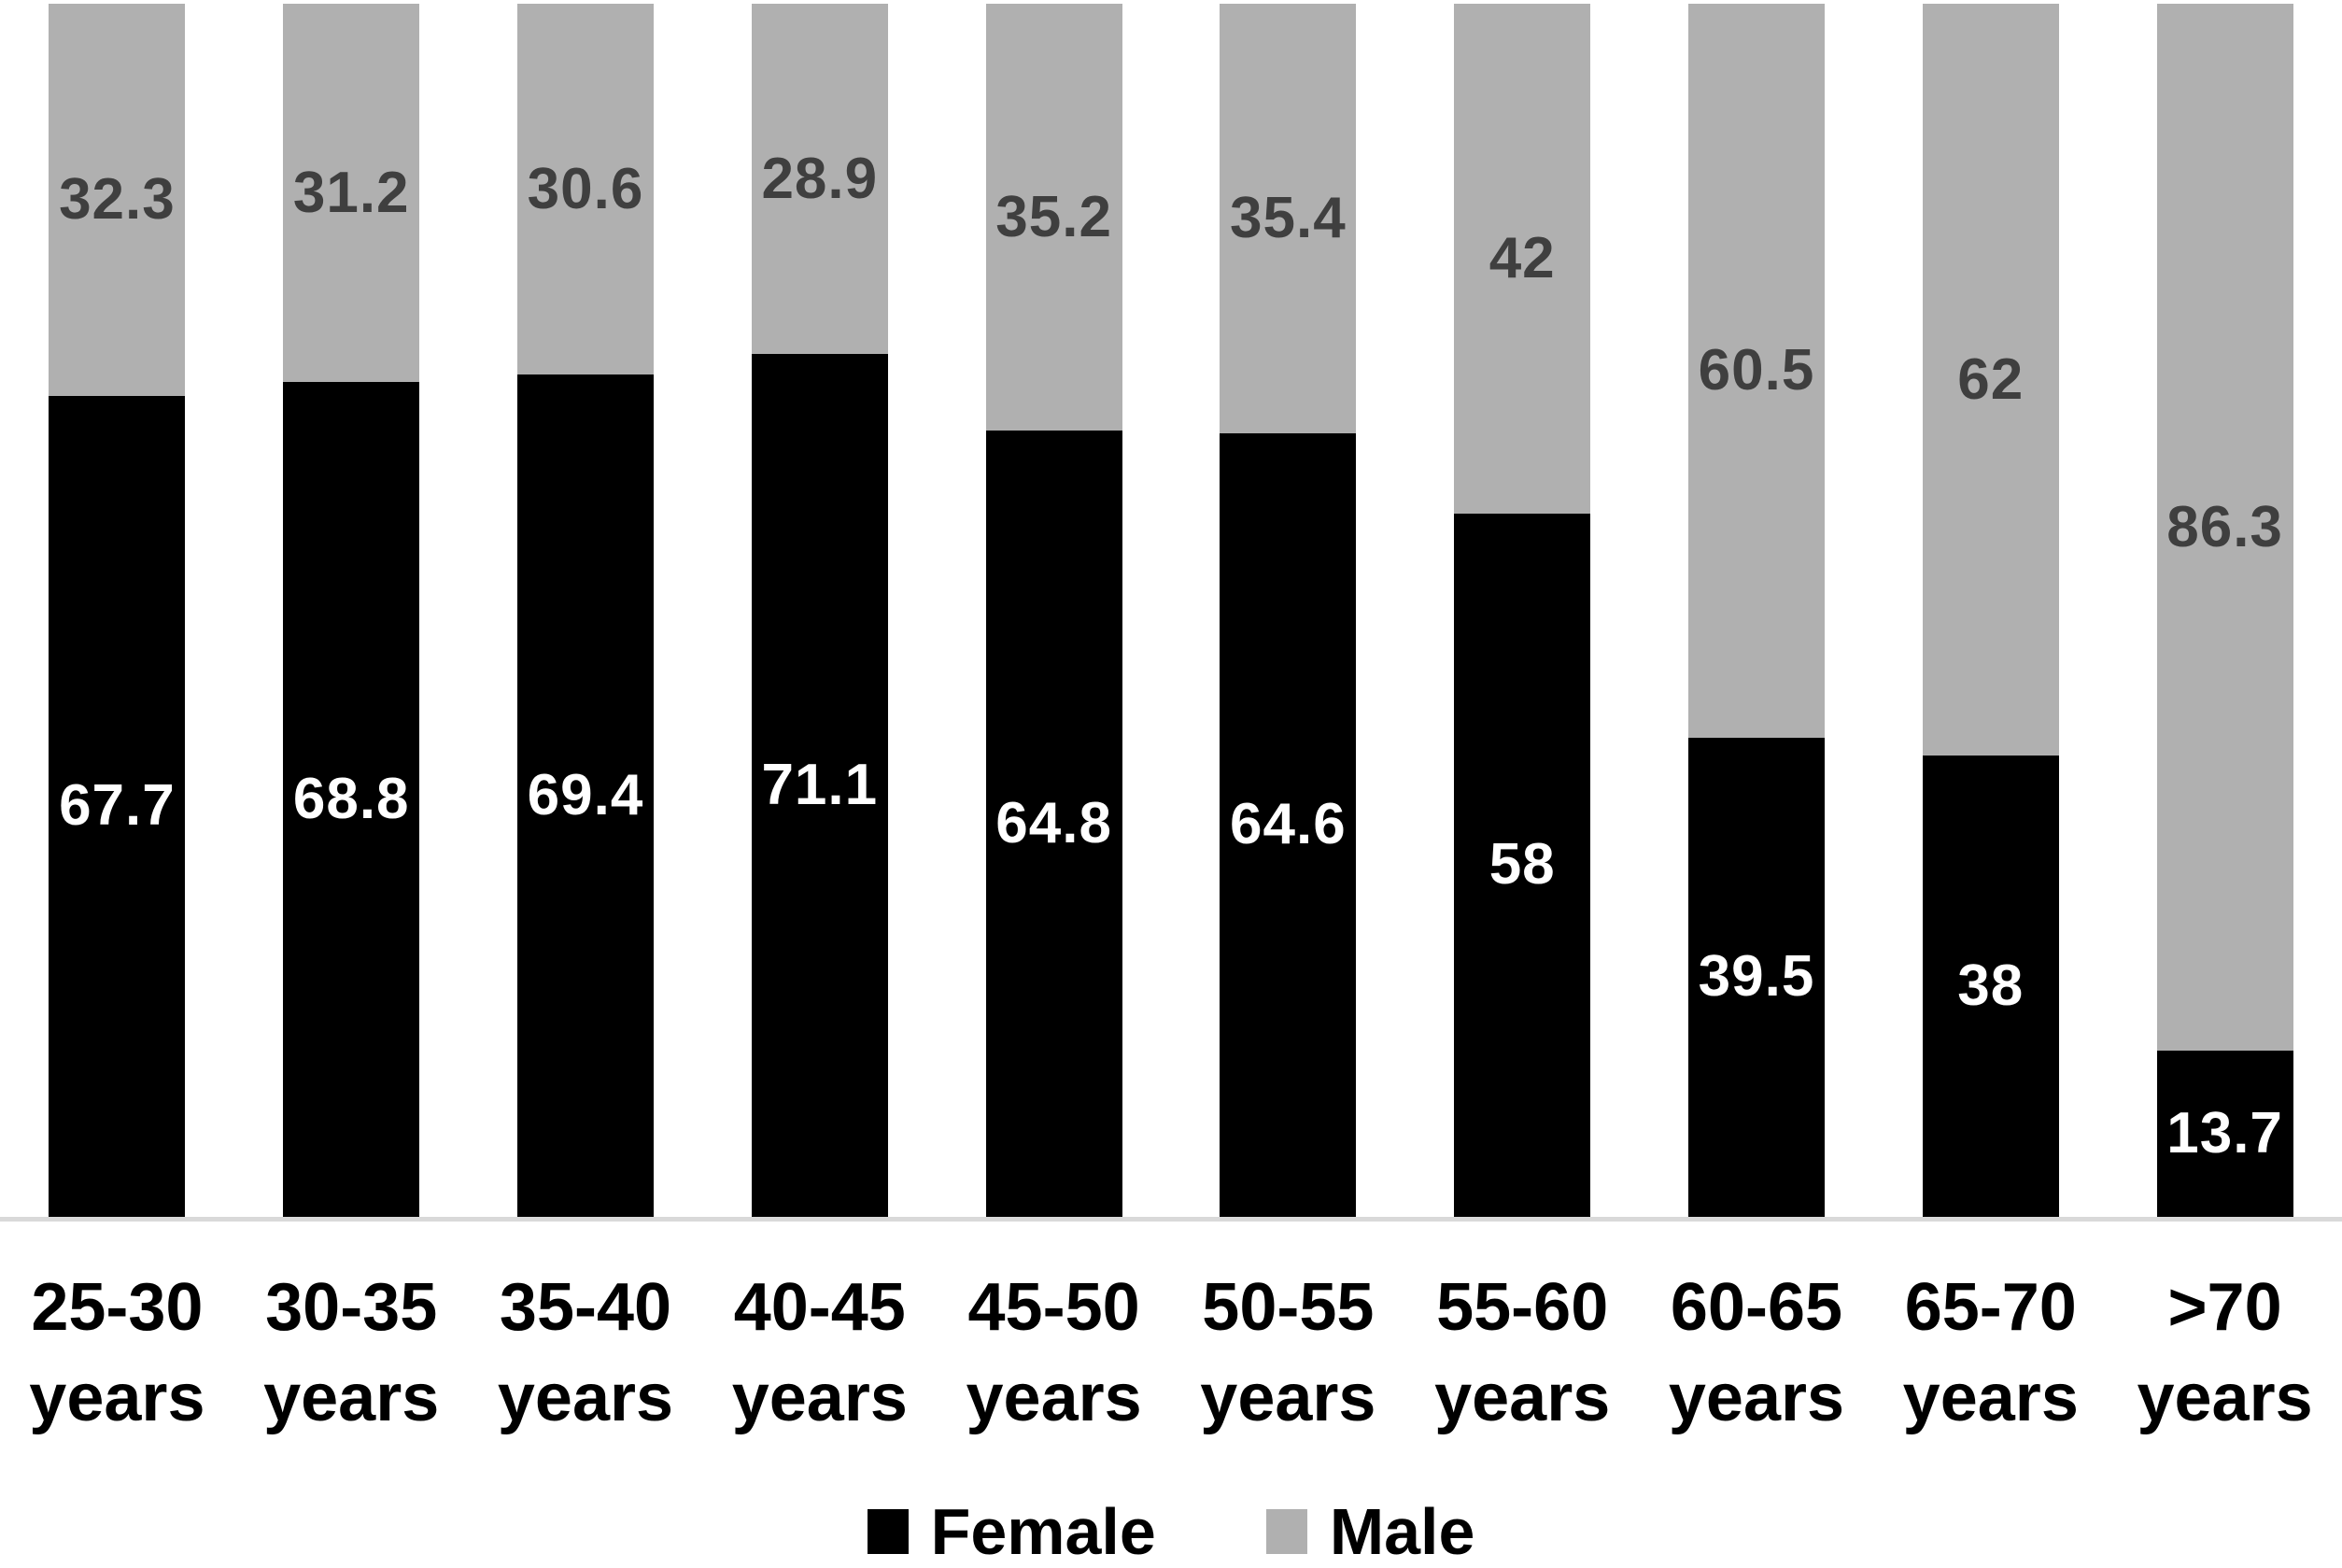 The width and height of the screenshot is (2342, 1568). I want to click on bar-segment-male: 86.3, so click(2224, 528).